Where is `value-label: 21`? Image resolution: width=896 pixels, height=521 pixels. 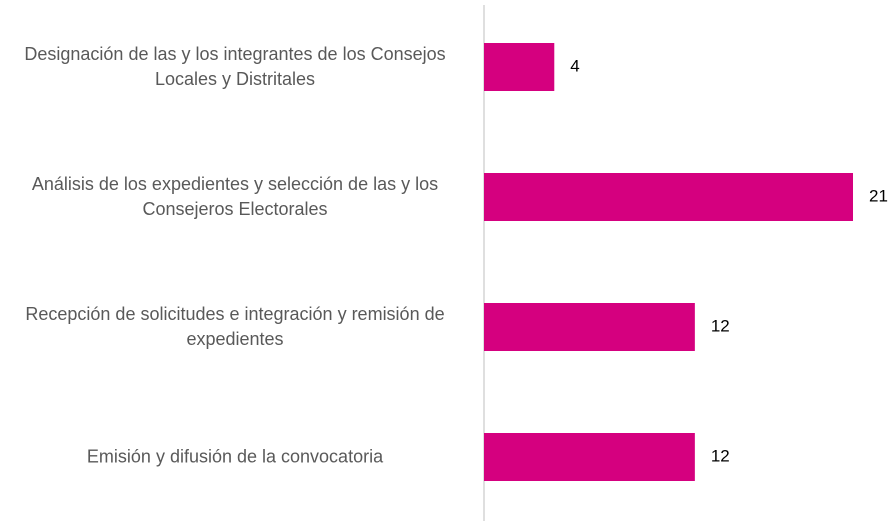
value-label: 21 is located at coordinates (878, 195).